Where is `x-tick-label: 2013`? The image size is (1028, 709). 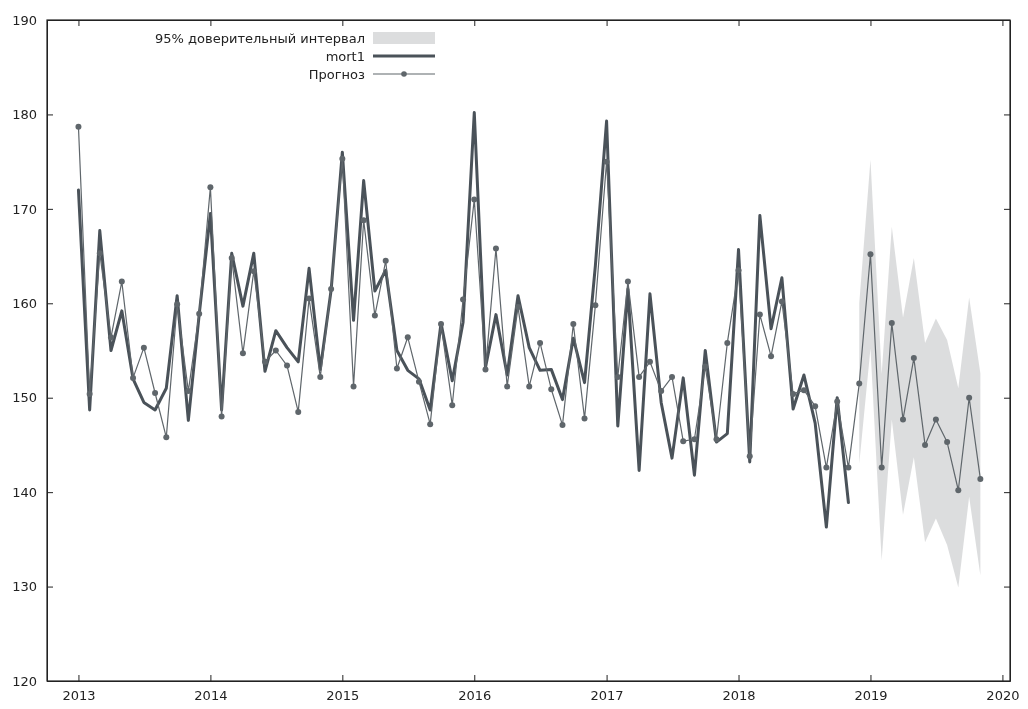
x-tick-label: 2013 is located at coordinates (79, 696).